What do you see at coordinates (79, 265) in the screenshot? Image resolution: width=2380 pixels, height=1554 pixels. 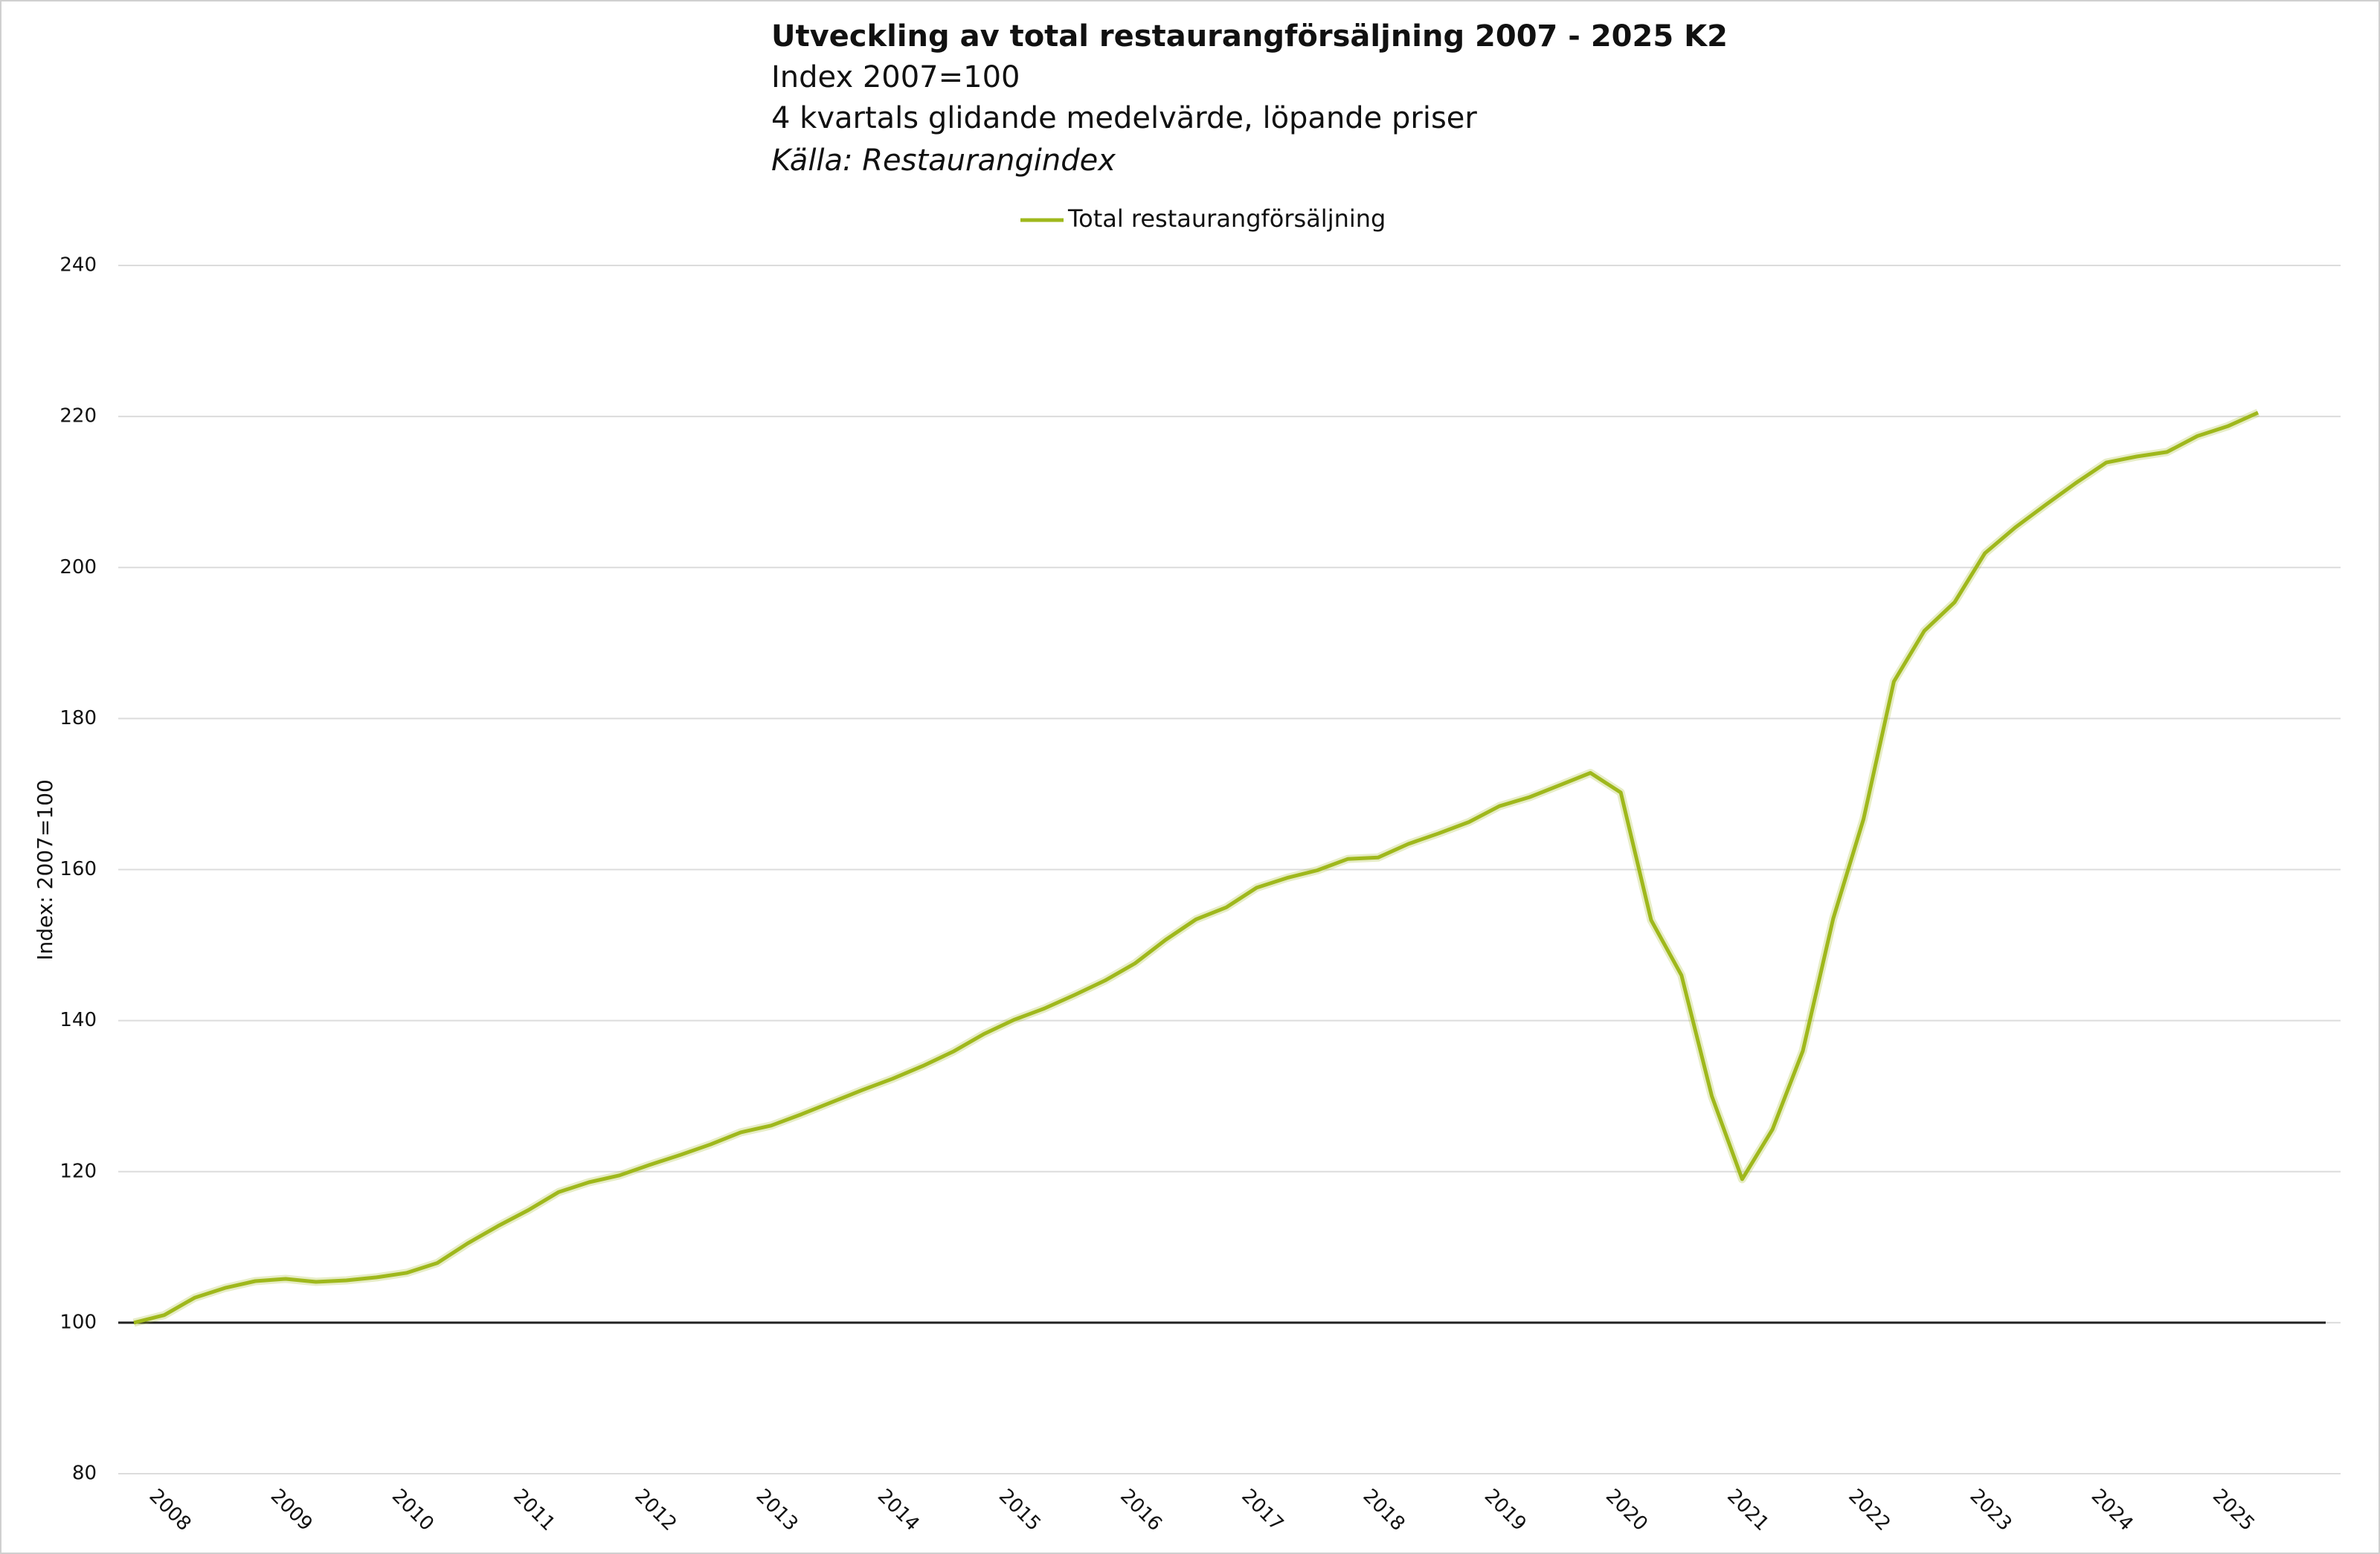 I see `y-tick-label: 240` at bounding box center [79, 265].